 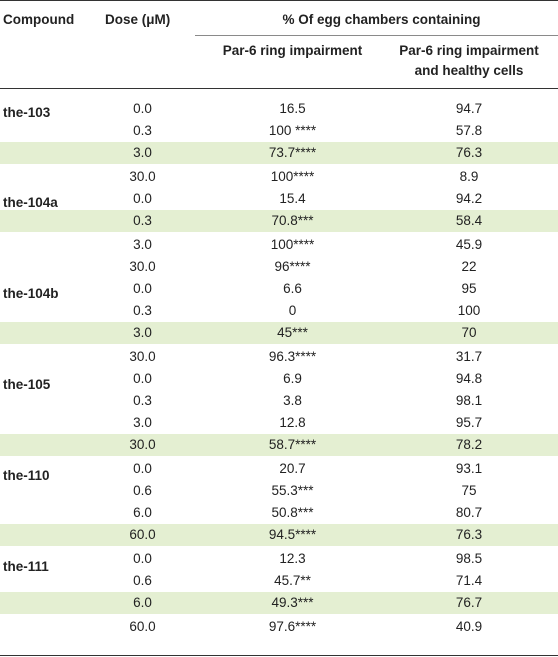 I want to click on healthy-cell: 45.9, so click(x=469, y=244).